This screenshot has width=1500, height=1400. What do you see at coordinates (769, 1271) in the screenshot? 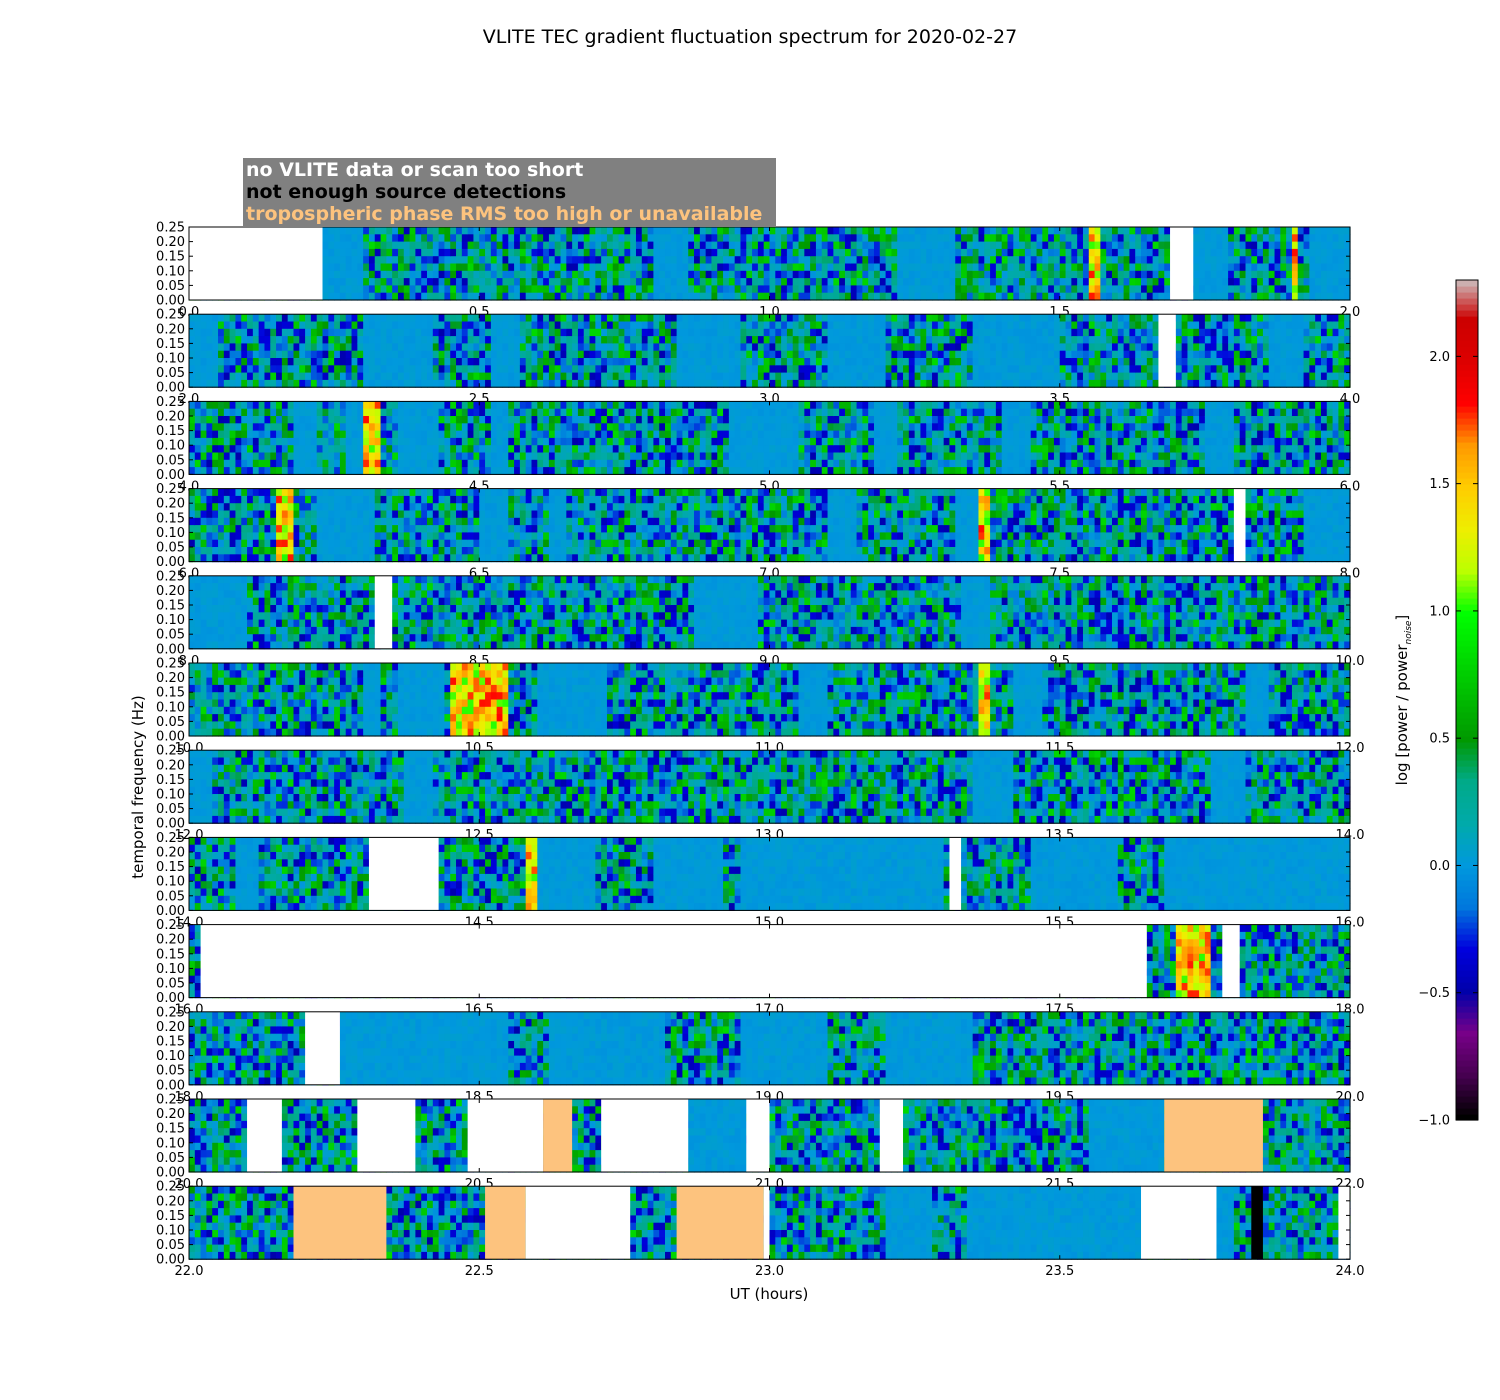
I see `x-tick-label: 23.0` at bounding box center [769, 1271].